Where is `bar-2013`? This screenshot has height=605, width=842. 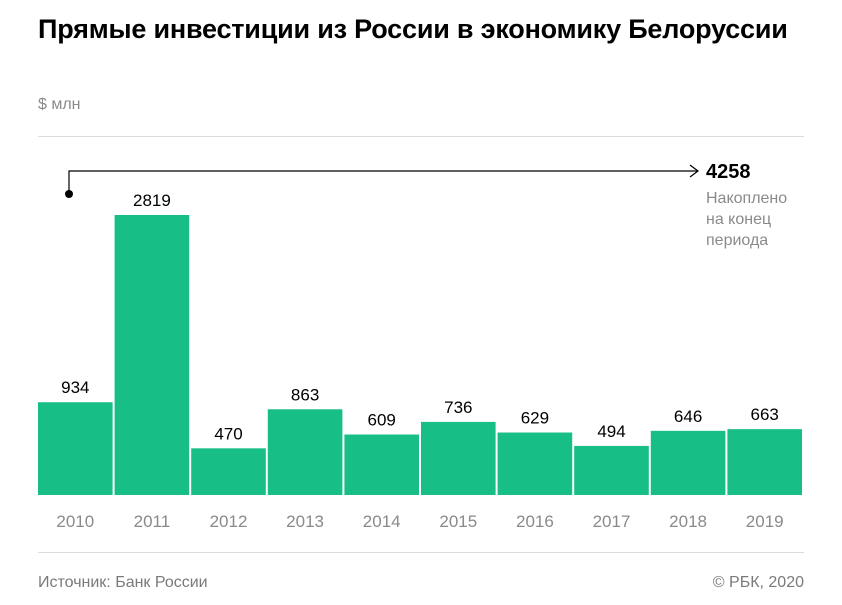 bar-2013 is located at coordinates (305, 452).